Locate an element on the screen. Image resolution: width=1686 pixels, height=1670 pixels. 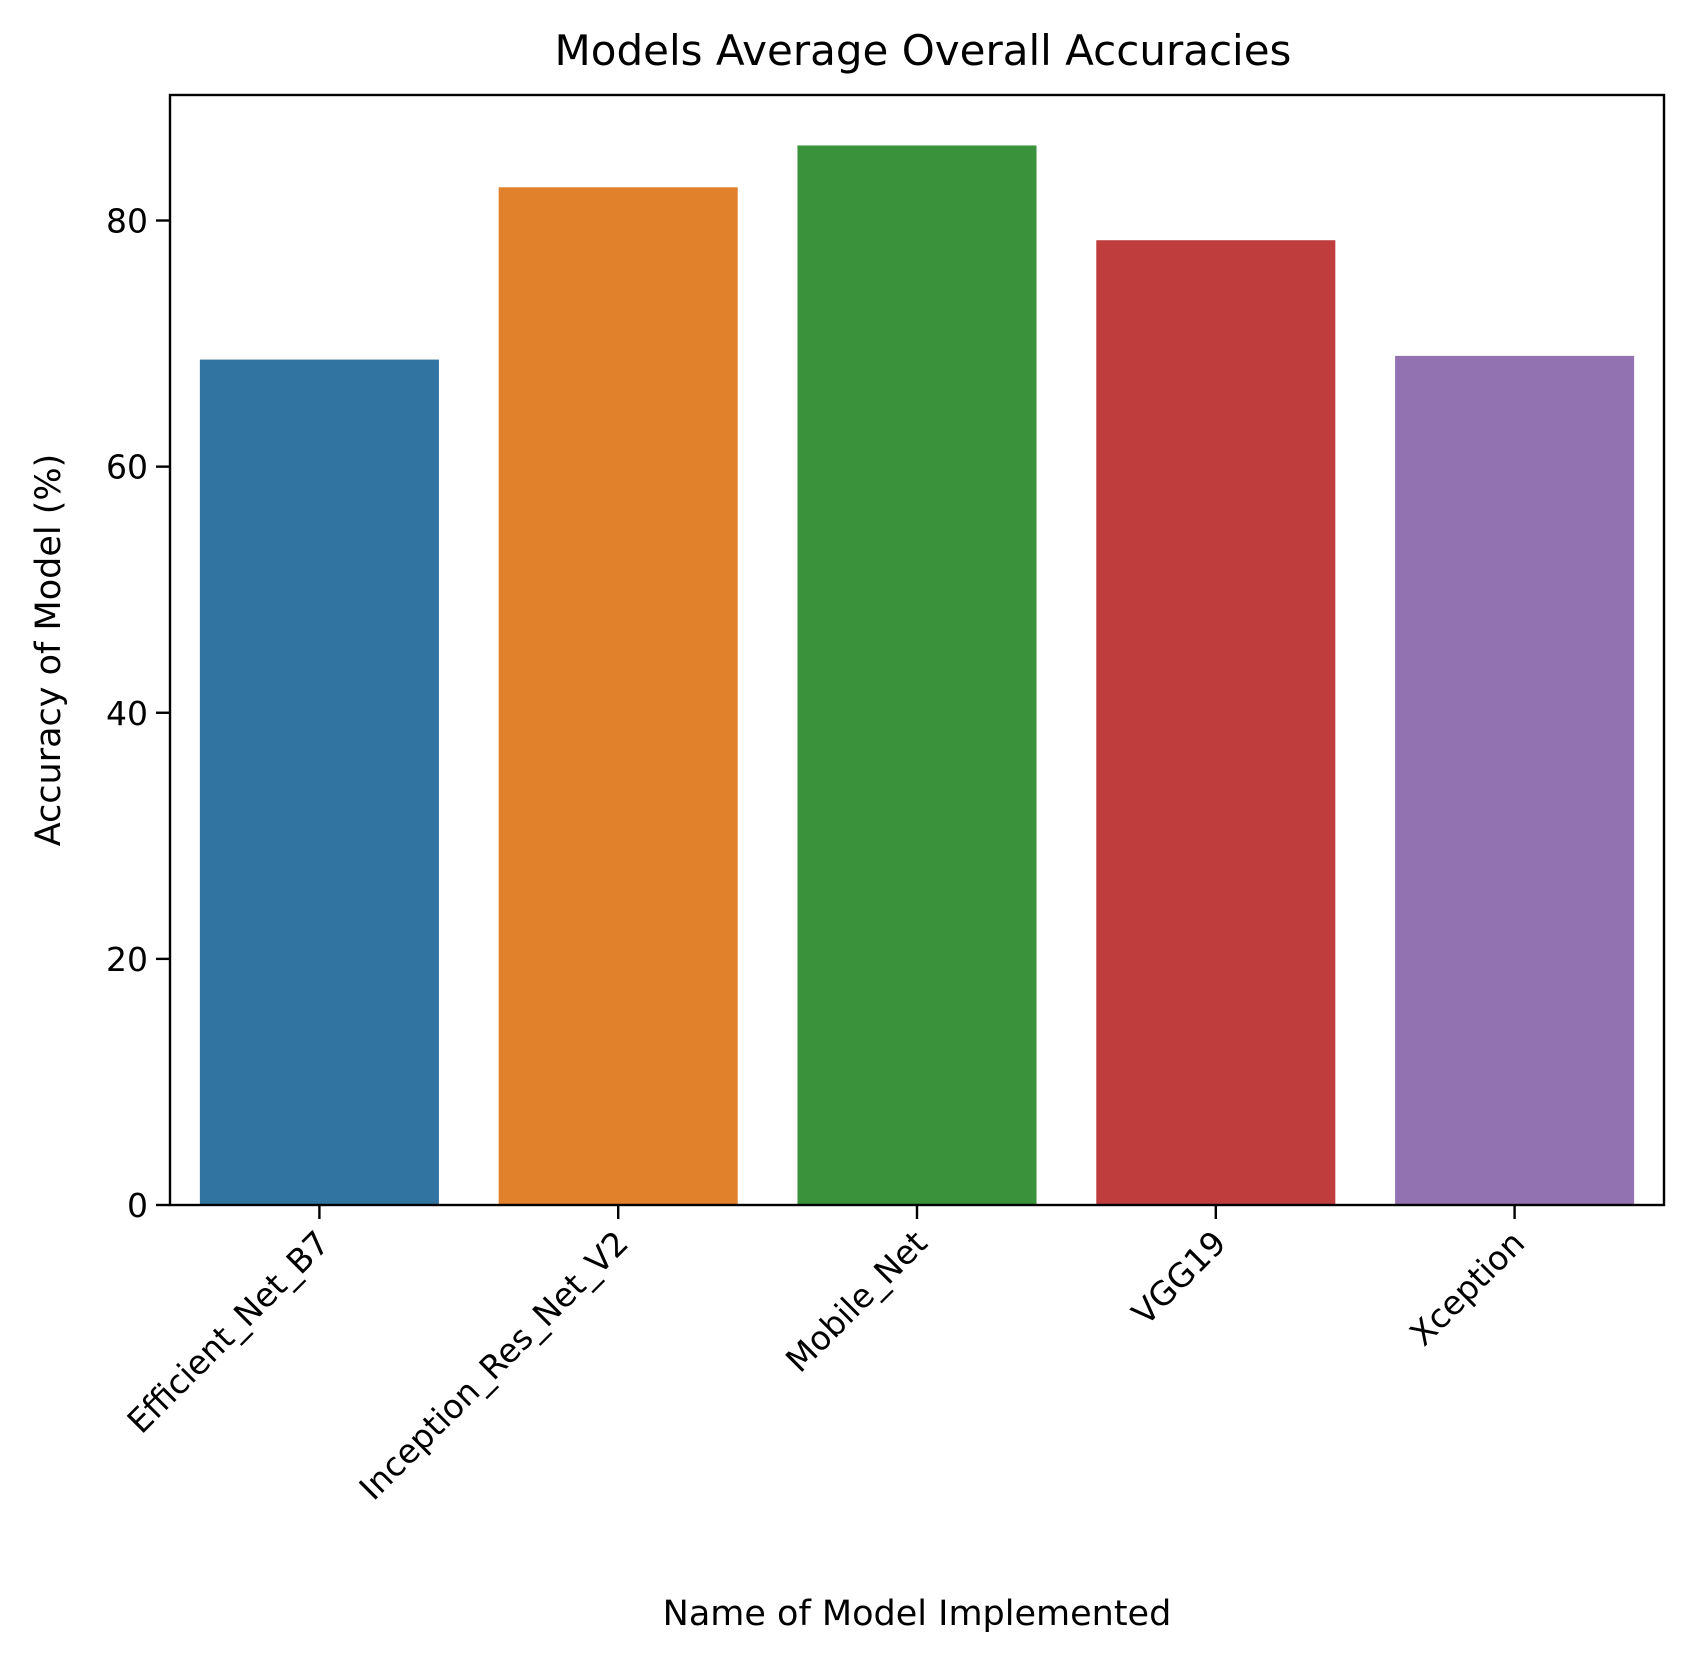
y-tick-label: 80 is located at coordinates (127, 221).